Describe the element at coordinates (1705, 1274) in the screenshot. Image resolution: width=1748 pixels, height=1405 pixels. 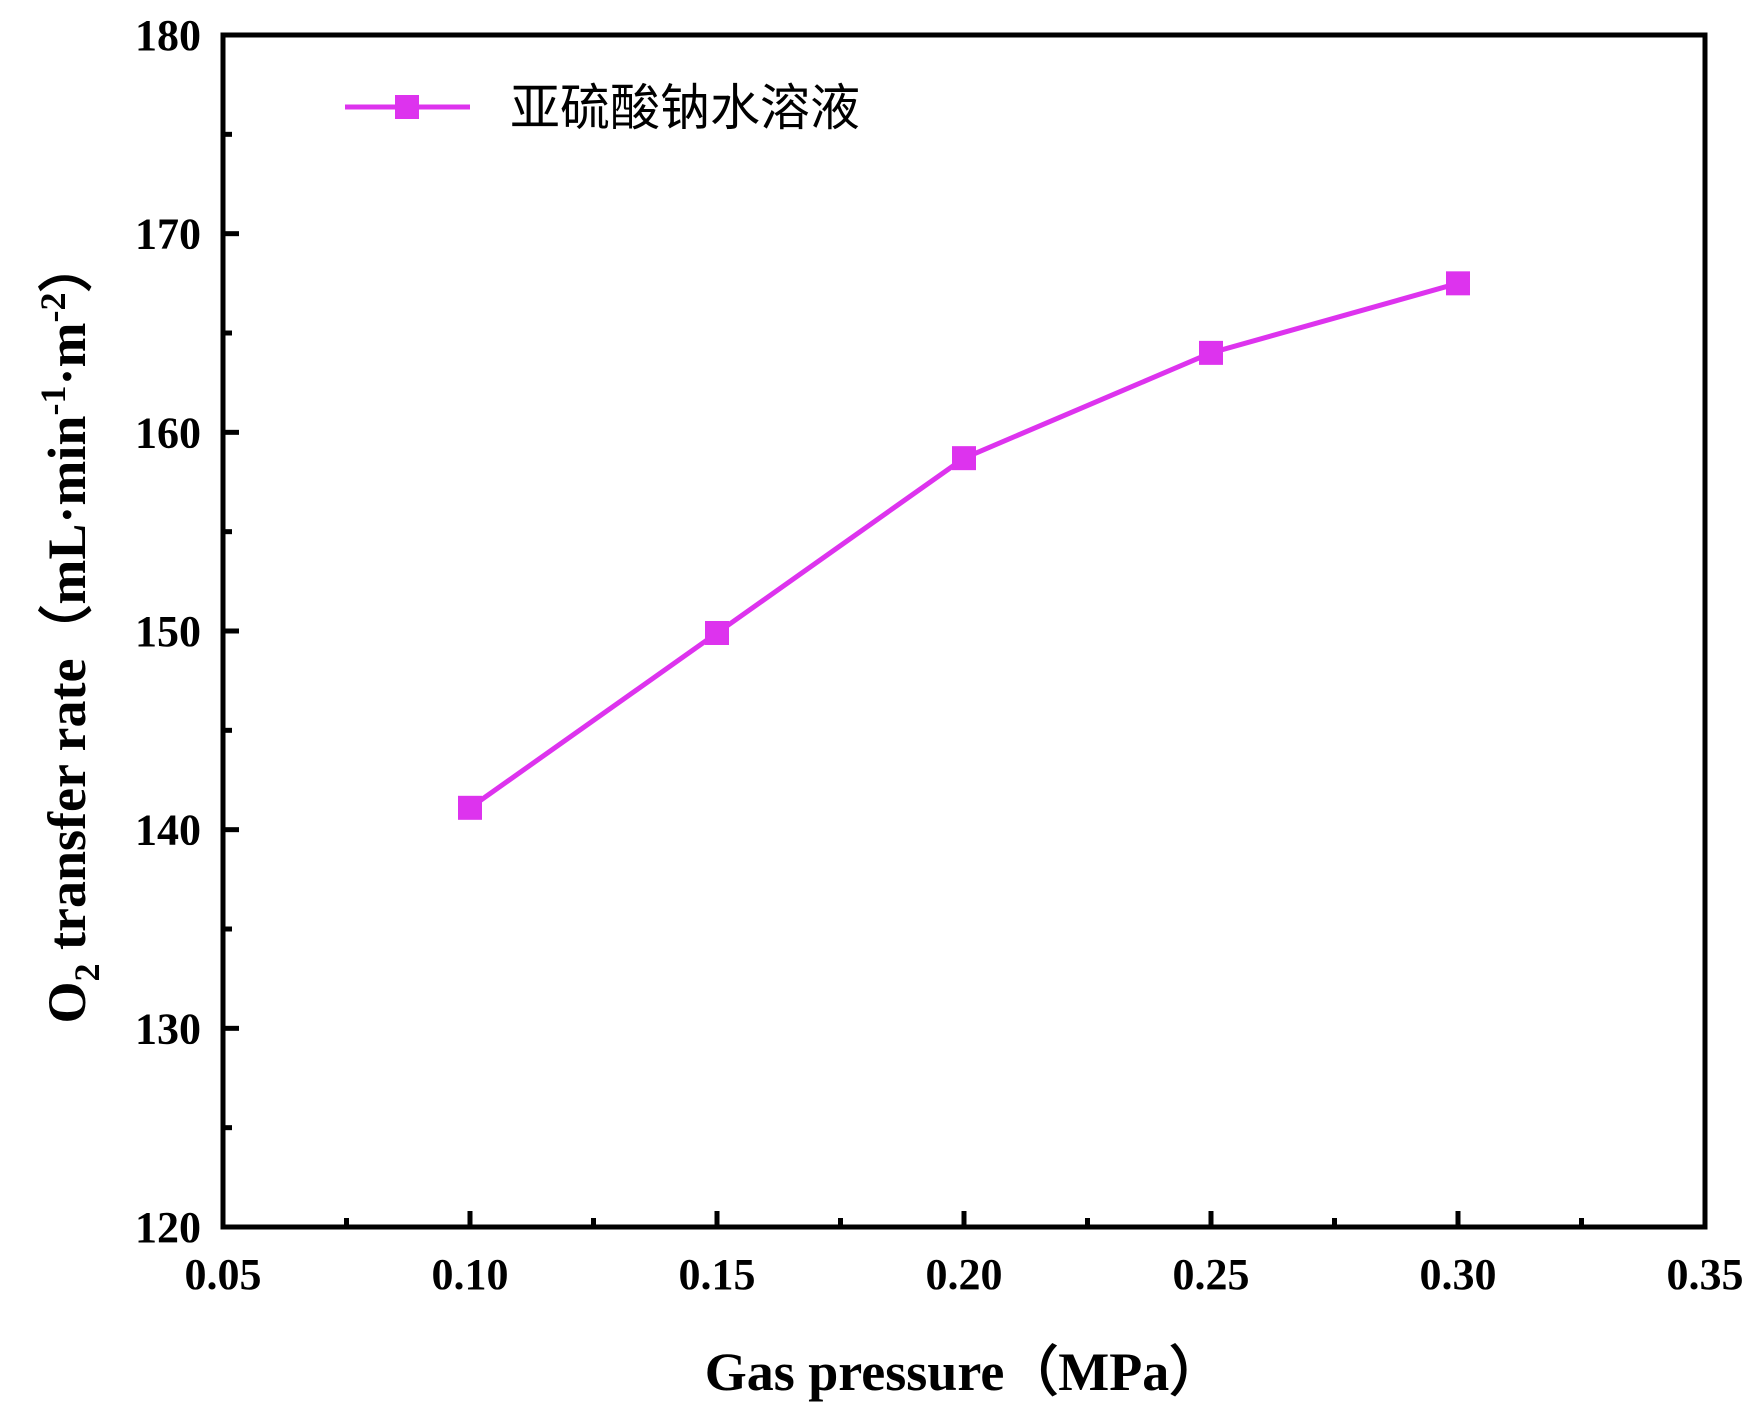
I see `x-tick-label: 0.35` at that location.